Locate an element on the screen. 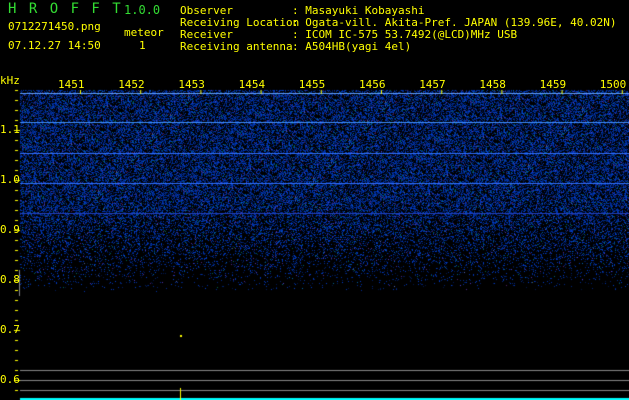 The width and height of the screenshot is (629, 400). y-axis-unit: kHz is located at coordinates (10, 80).